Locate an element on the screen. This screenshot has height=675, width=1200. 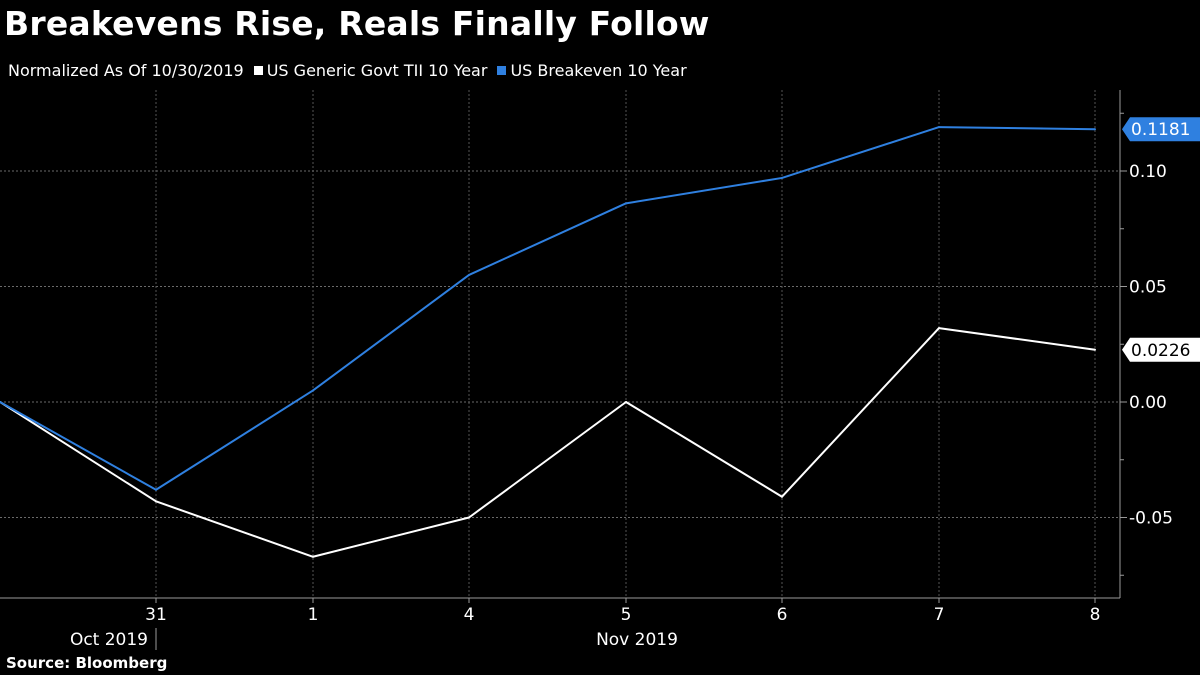
x-month-label: Oct 2019 is located at coordinates (109, 640).